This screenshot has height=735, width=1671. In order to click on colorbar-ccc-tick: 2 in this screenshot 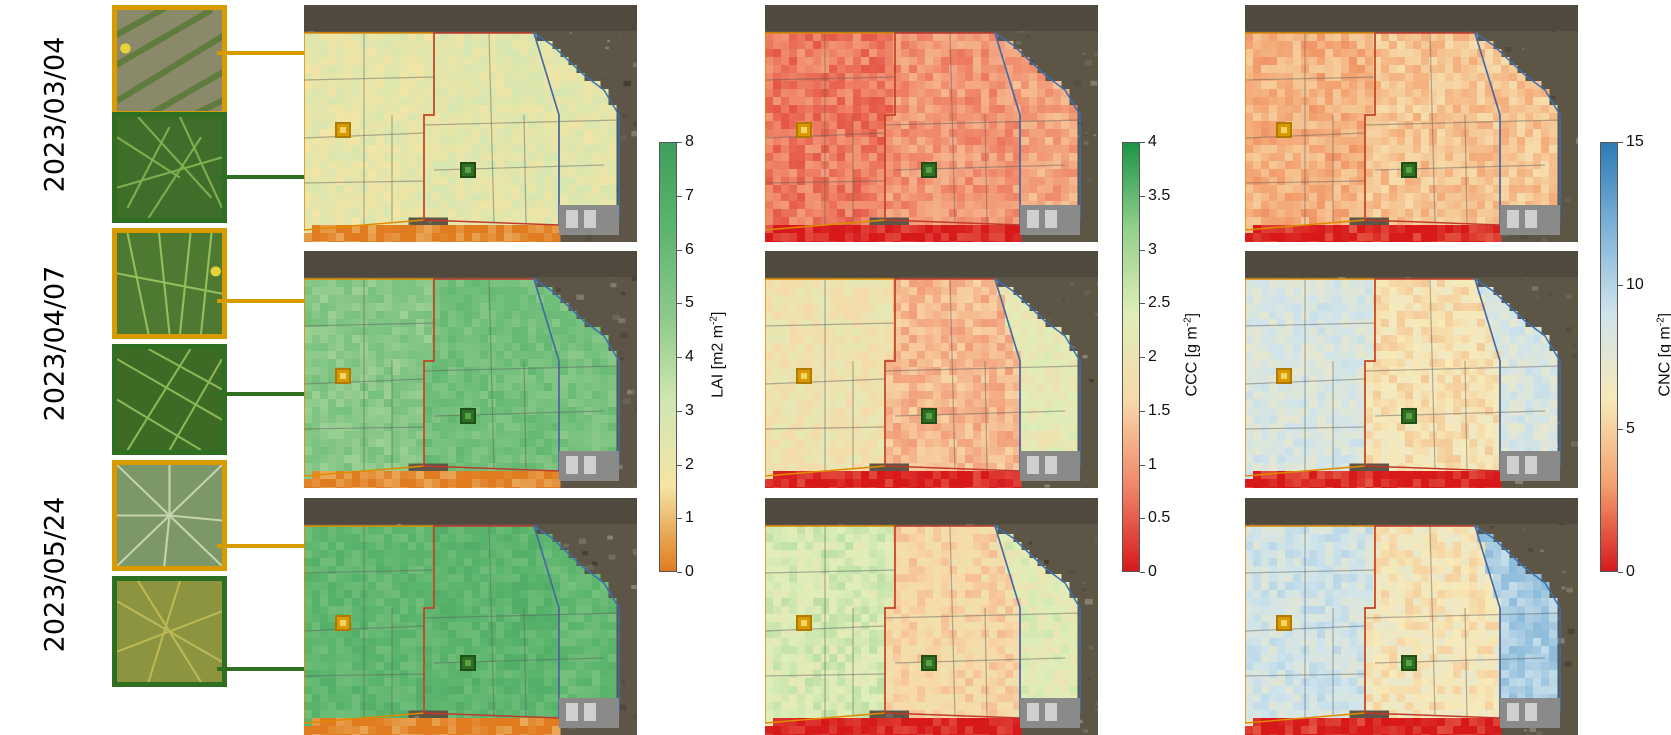, I will do `click(1152, 357)`.